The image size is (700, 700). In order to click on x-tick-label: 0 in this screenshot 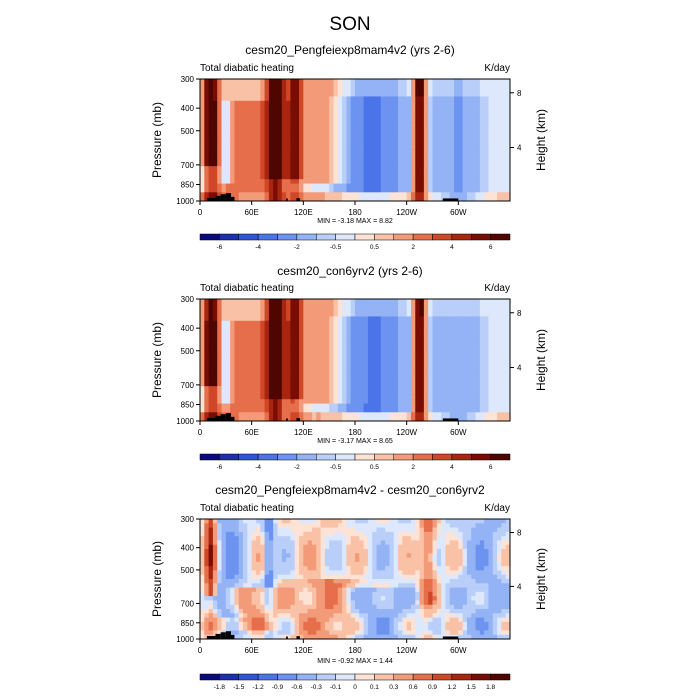, I will do `click(200, 212)`.